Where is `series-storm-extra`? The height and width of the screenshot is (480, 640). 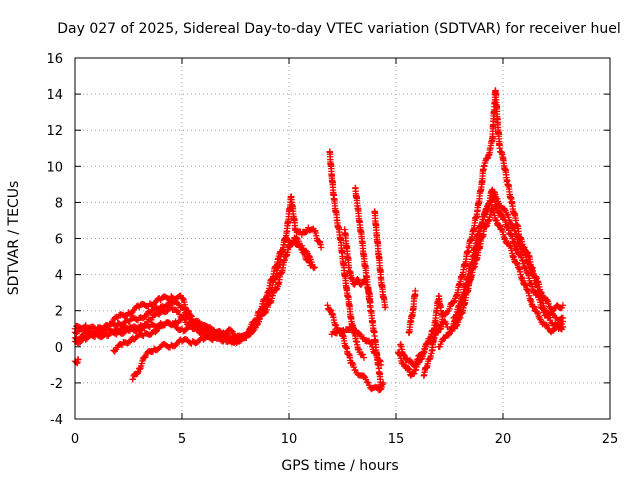
series-storm-extra is located at coordinates (508, 255).